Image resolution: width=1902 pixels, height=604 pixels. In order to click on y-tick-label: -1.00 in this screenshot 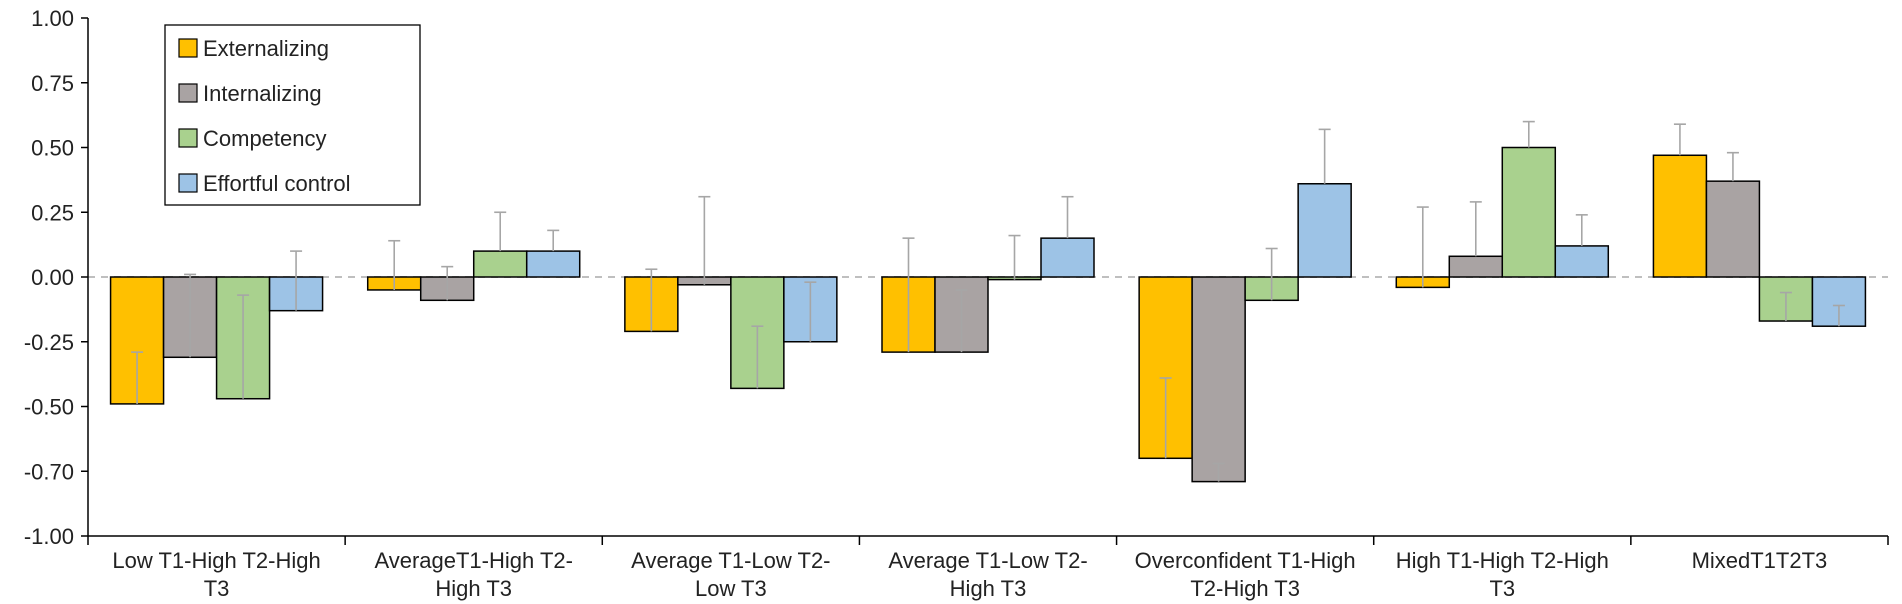, I will do `click(49, 536)`.